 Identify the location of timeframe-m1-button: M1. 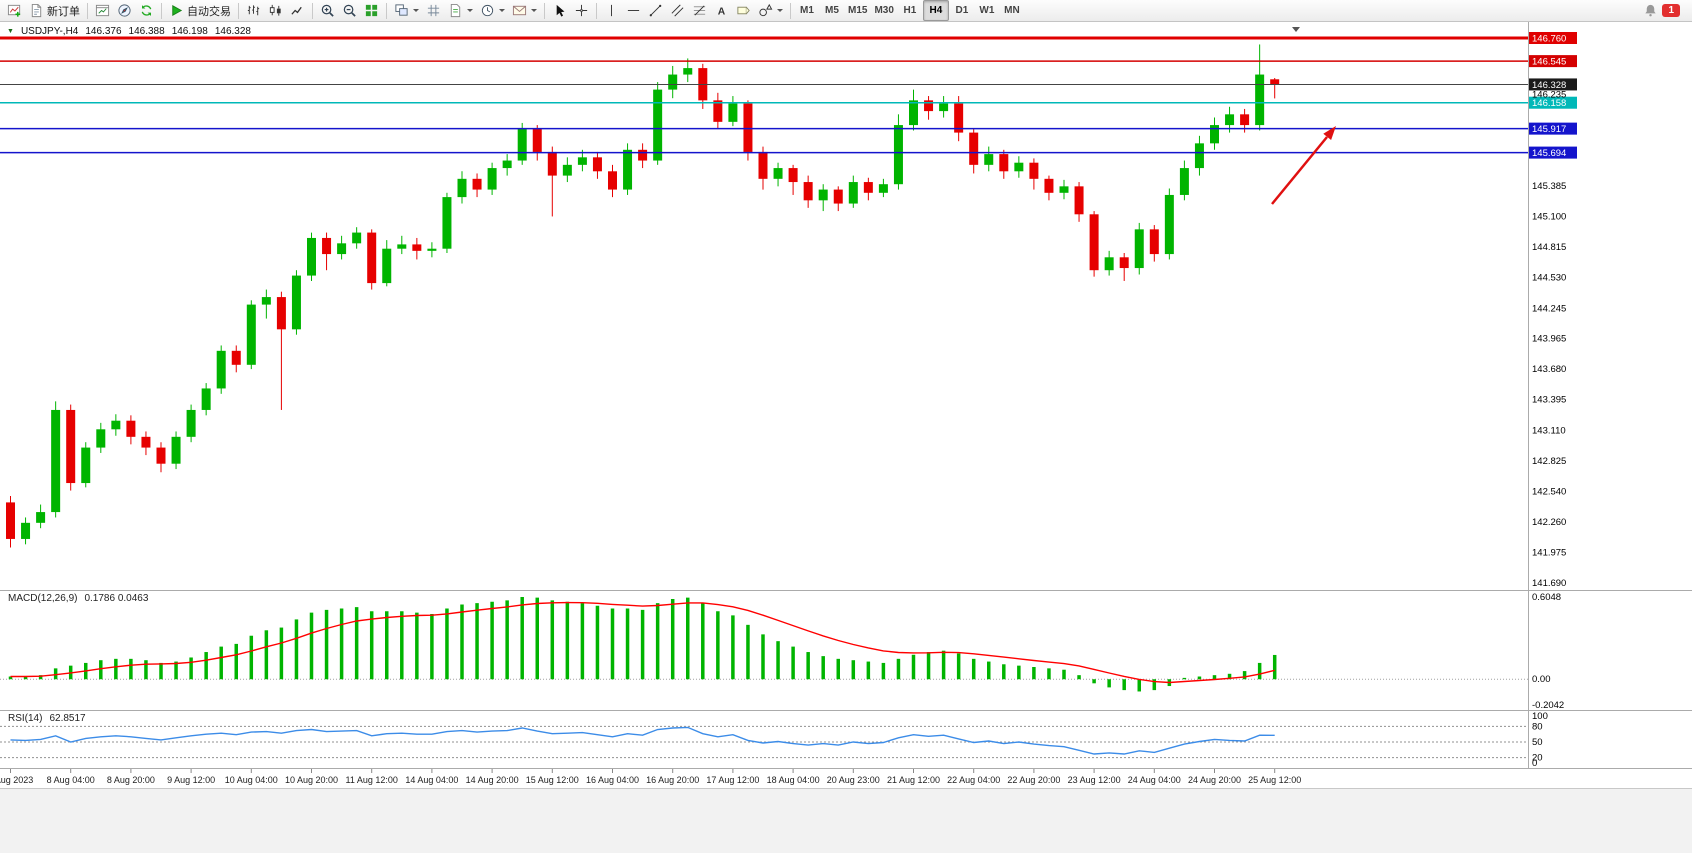
(807, 10).